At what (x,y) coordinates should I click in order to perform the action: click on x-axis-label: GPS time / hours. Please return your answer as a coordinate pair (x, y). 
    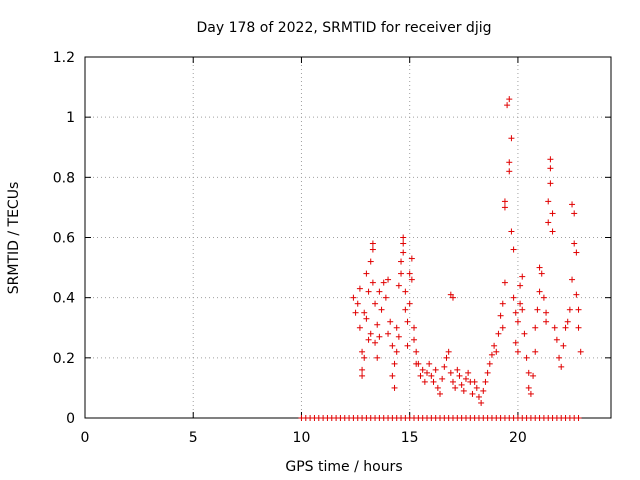
    Looking at the image, I should click on (343, 467).